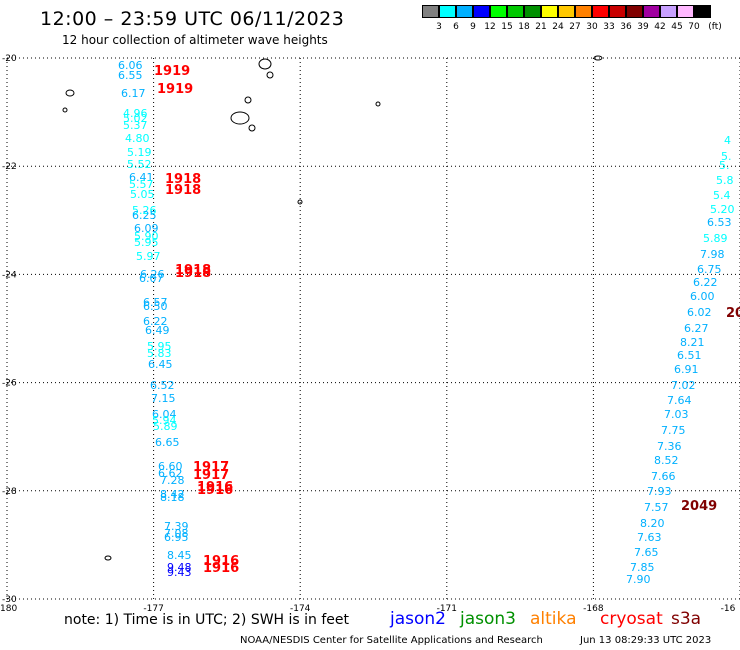 This screenshot has width=740, height=650. Describe the element at coordinates (211, 467) in the screenshot. I see `pass-time-label: 1917` at that location.